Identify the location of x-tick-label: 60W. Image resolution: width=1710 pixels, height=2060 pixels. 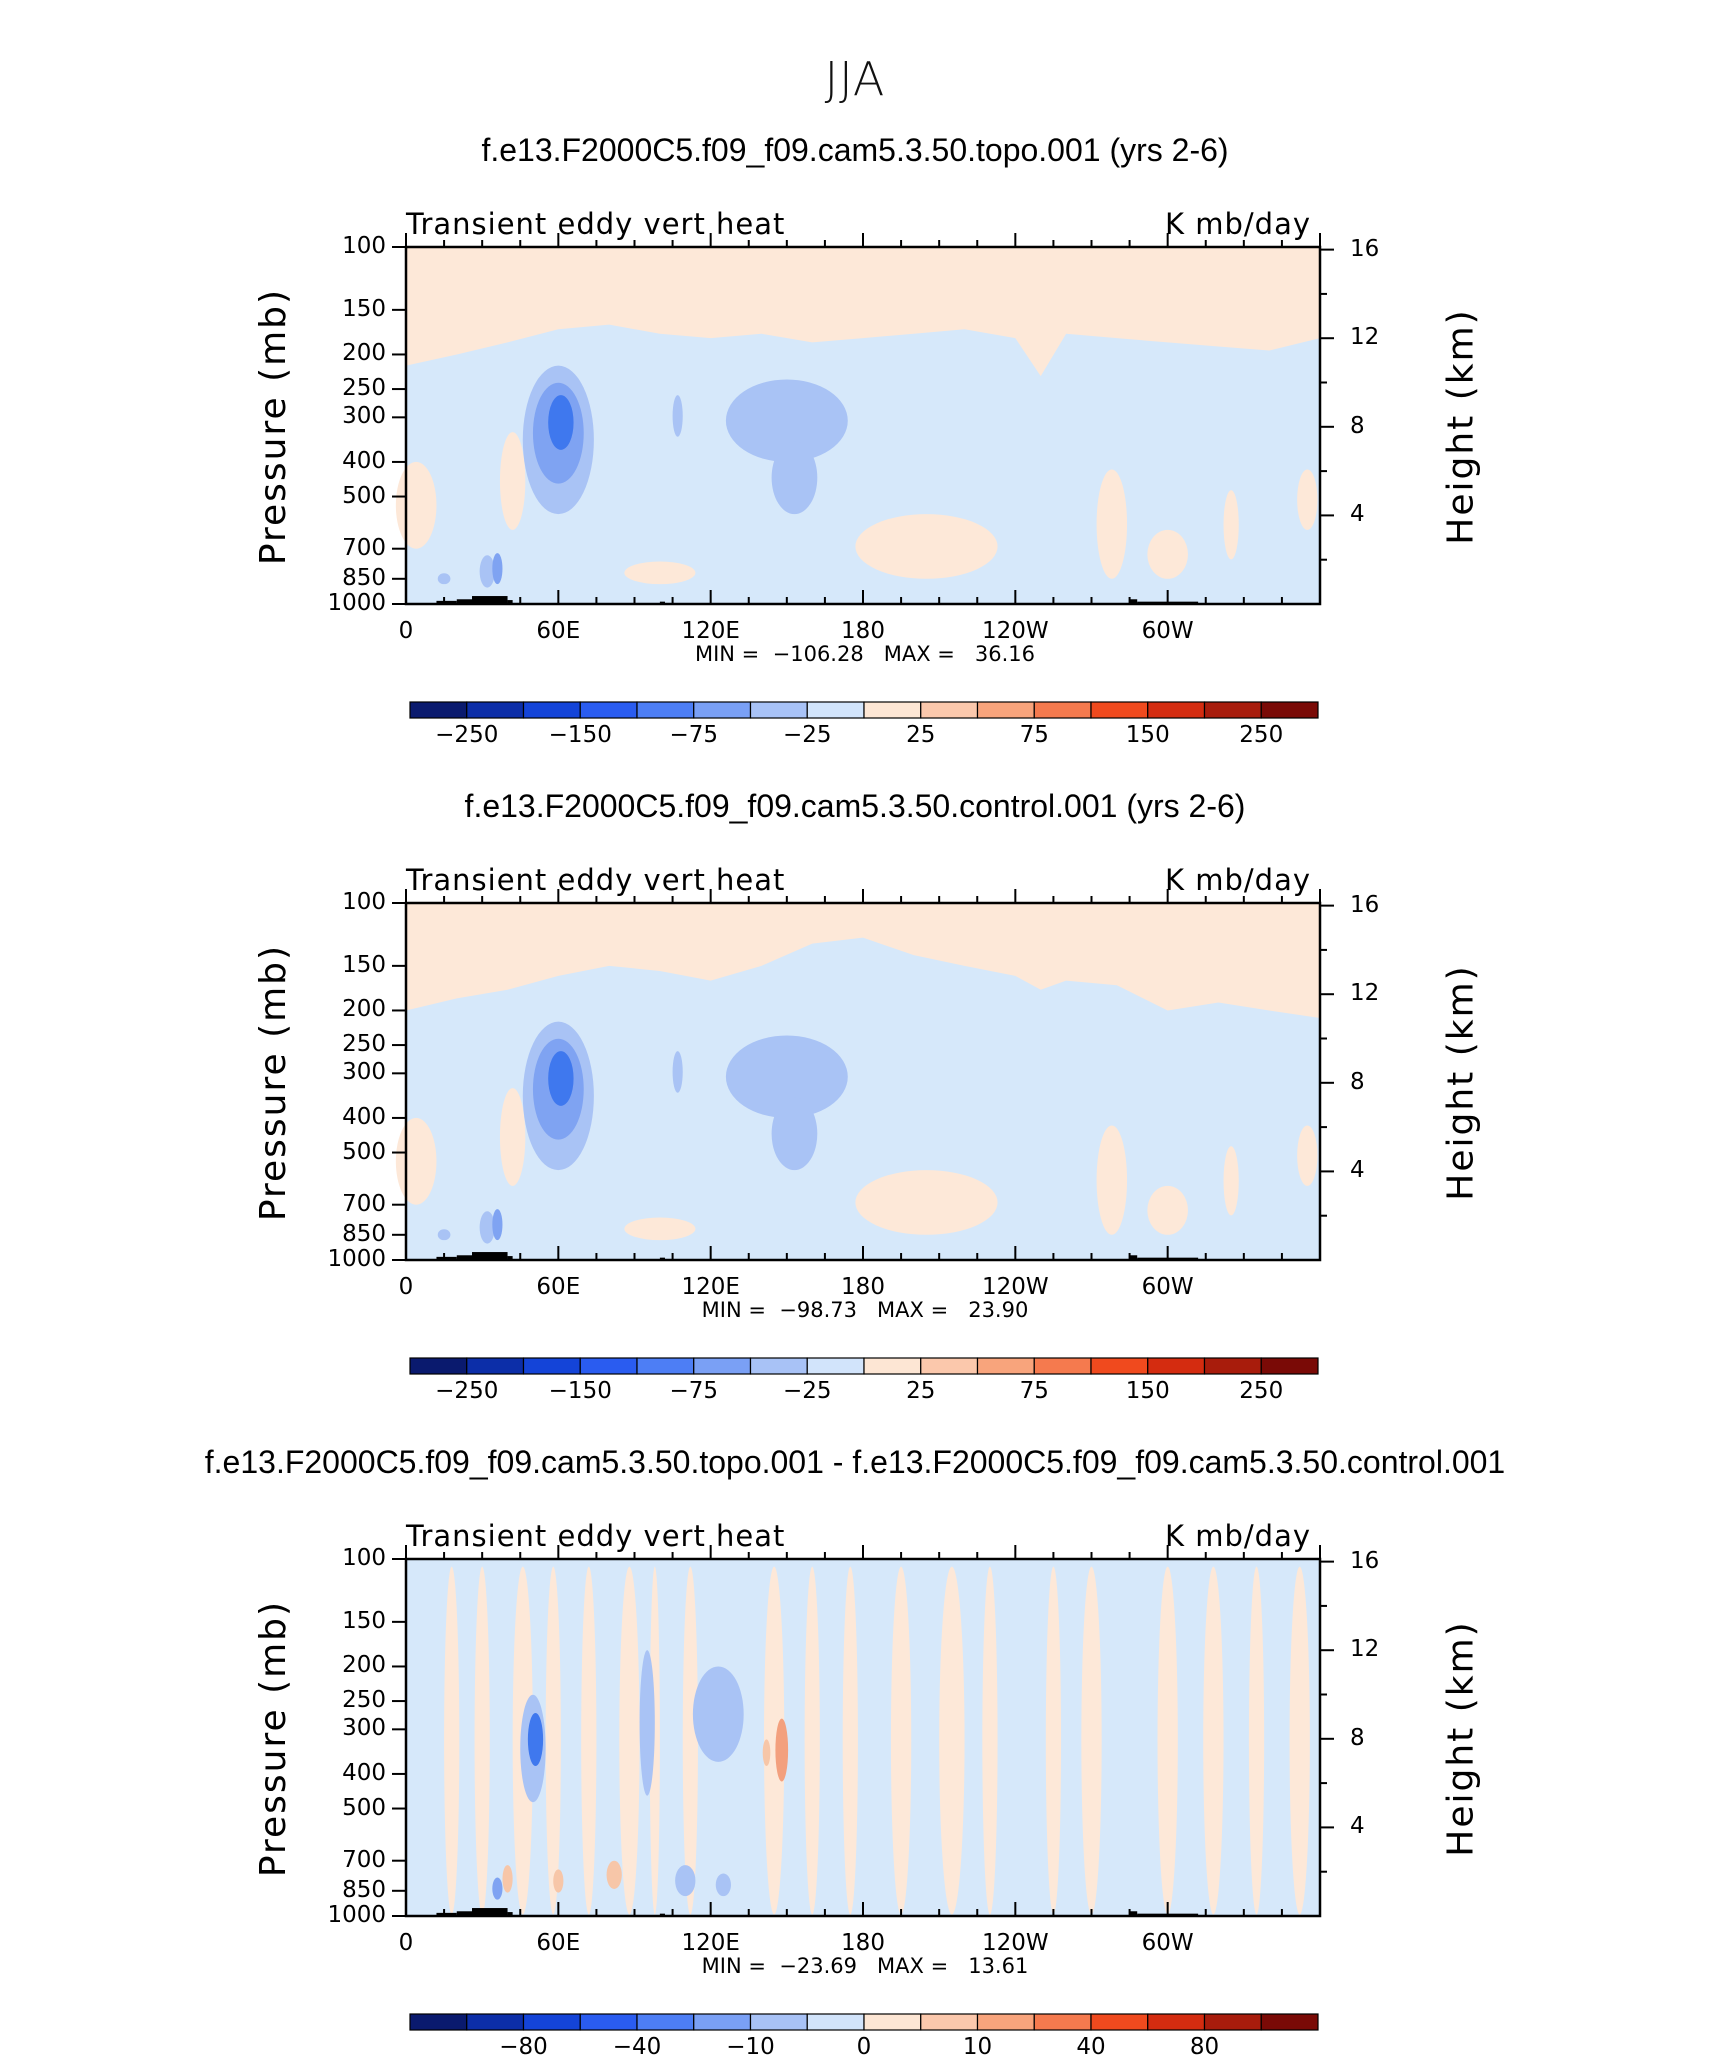
(1167, 631).